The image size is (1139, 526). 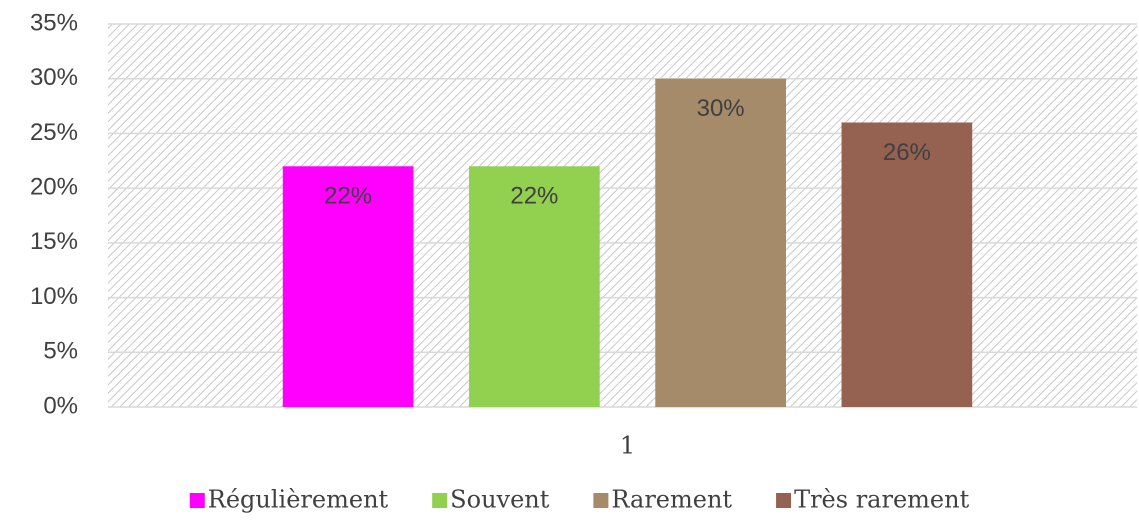 I want to click on data-label: 26%, so click(x=907, y=152).